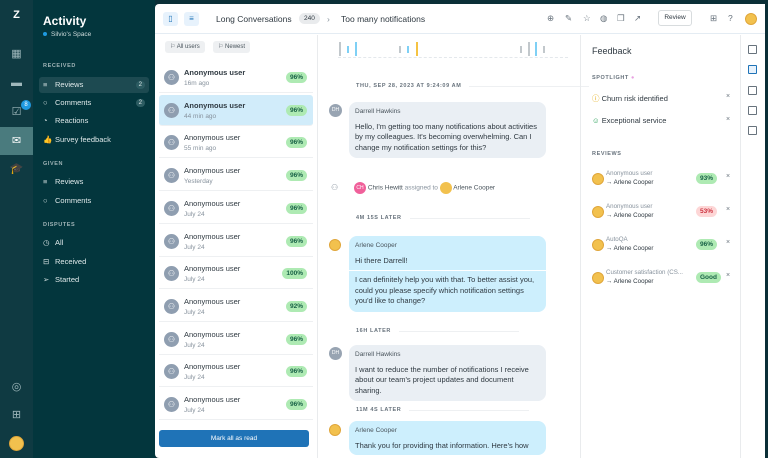 The width and height of the screenshot is (768, 458). Describe the element at coordinates (661, 98) in the screenshot. I see `spotlight-churn: ⓘ Churn risk identified ×` at that location.